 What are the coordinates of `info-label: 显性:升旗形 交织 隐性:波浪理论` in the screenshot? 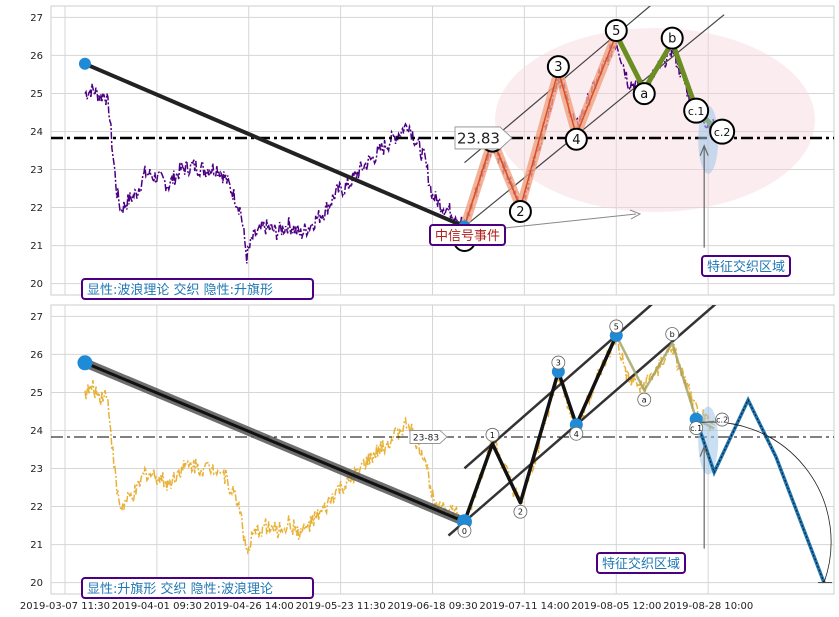 It's located at (180, 589).